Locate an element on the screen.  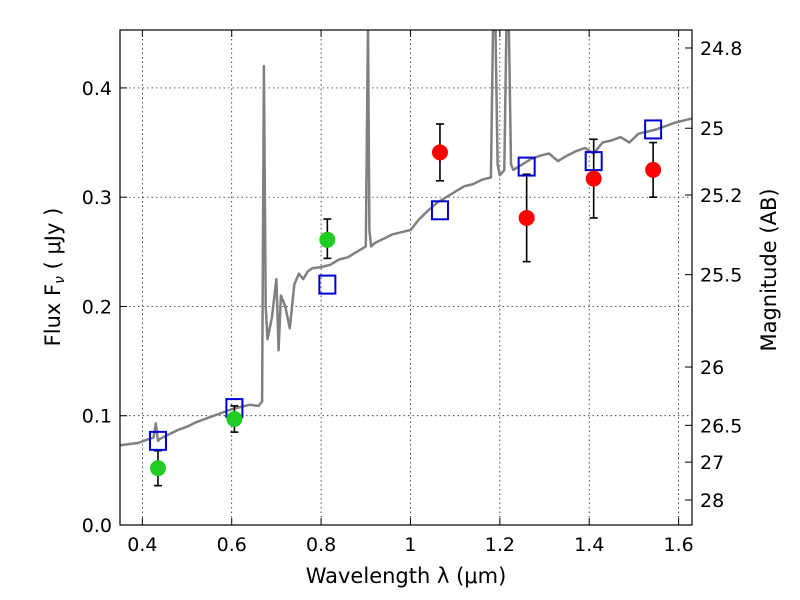
x-axis-label: Wavelength λ (μm) is located at coordinates (406, 576).